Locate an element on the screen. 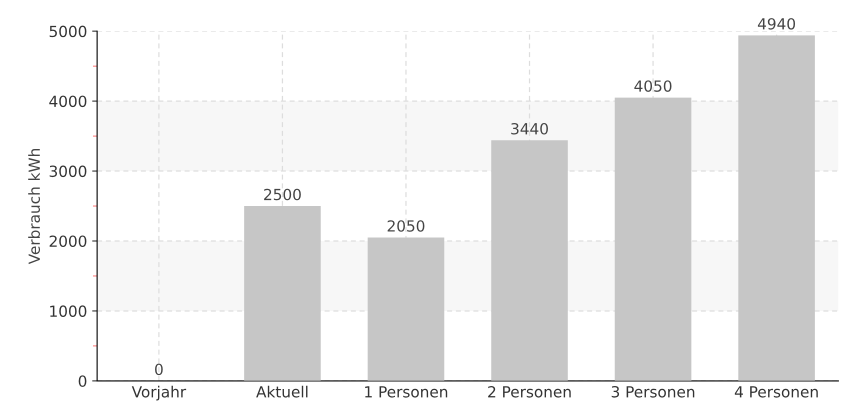 Image resolution: width=852 pixels, height=410 pixels. y-tick-label: 1000 is located at coordinates (68, 311).